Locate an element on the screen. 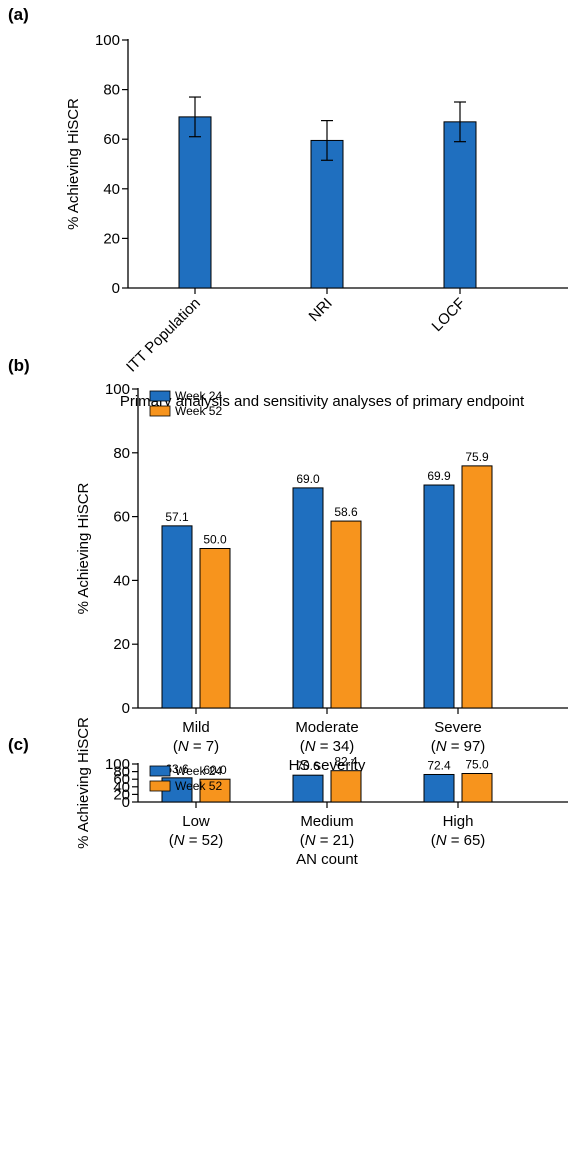 The width and height of the screenshot is (585, 1155). x-tick-label: LOCF is located at coordinates (449, 315).